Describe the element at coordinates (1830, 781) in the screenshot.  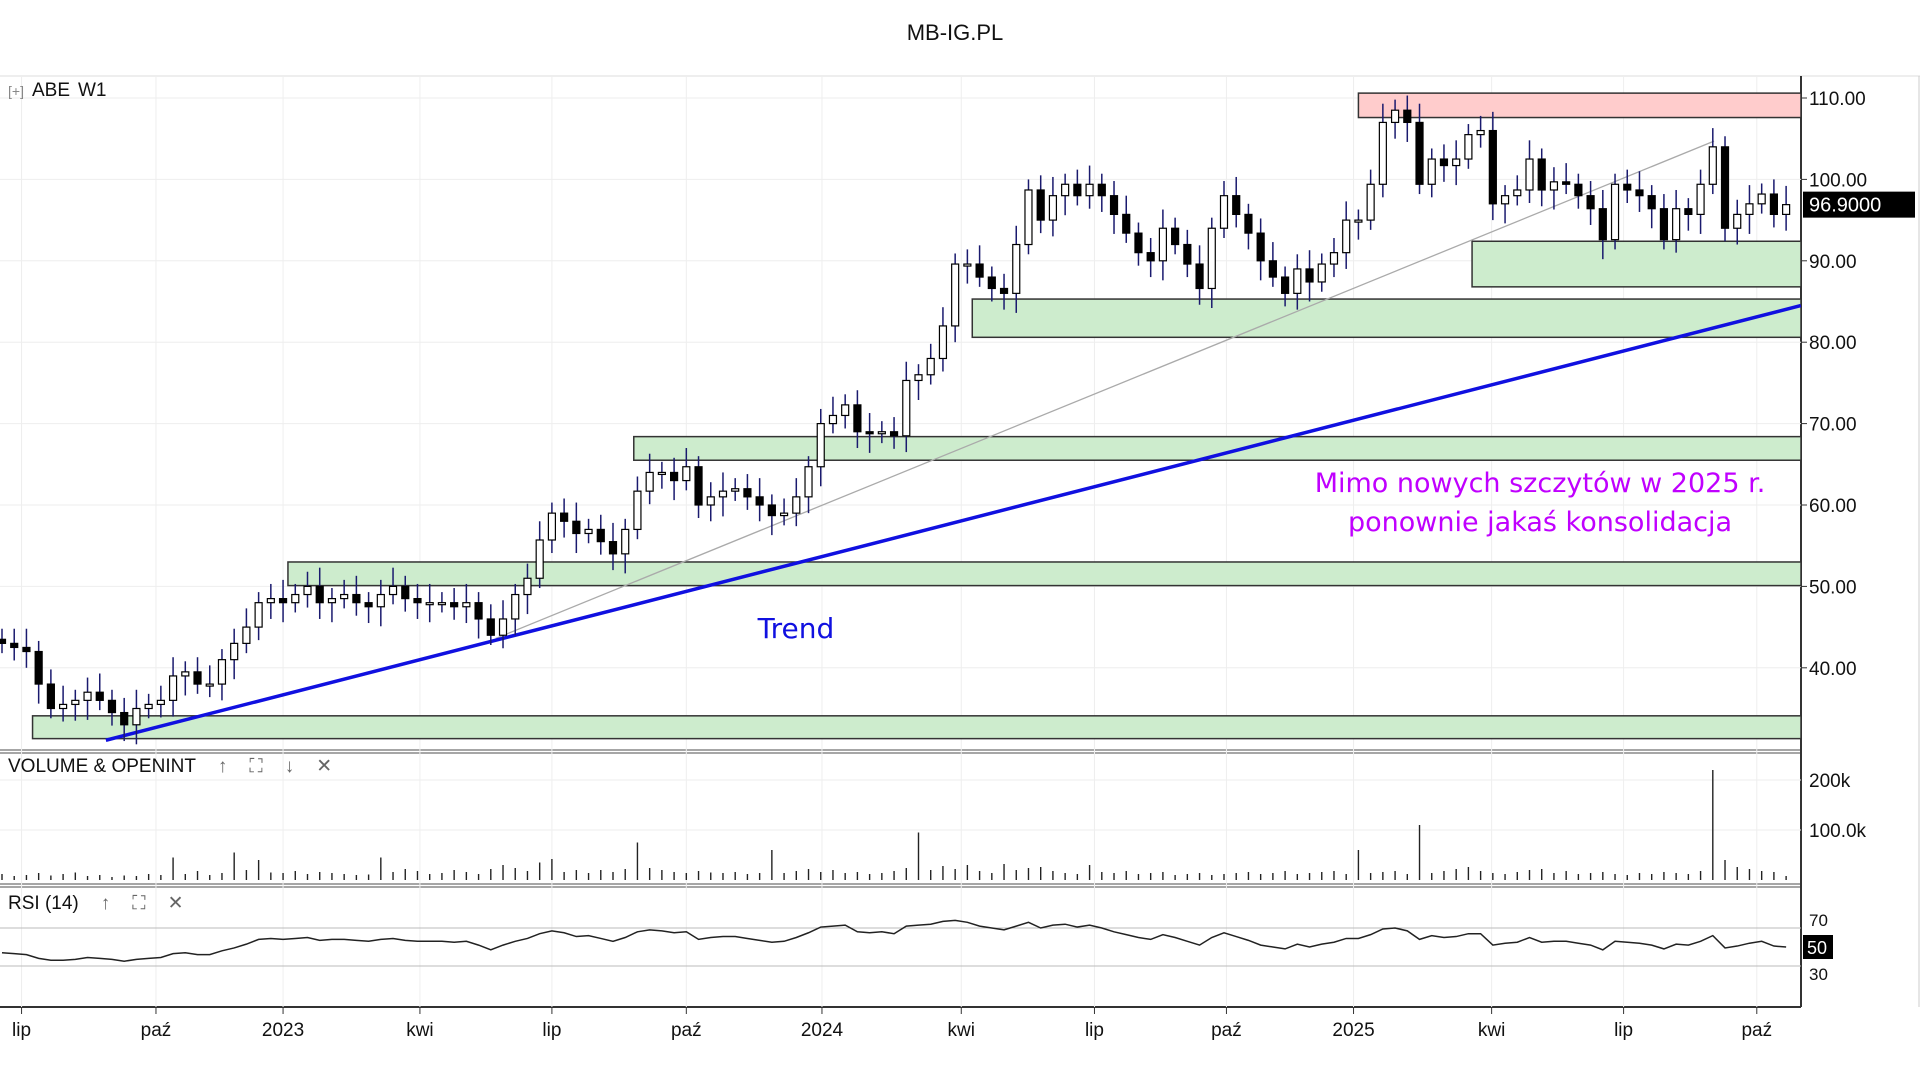
I see `volume-tick-label: 200k` at that location.